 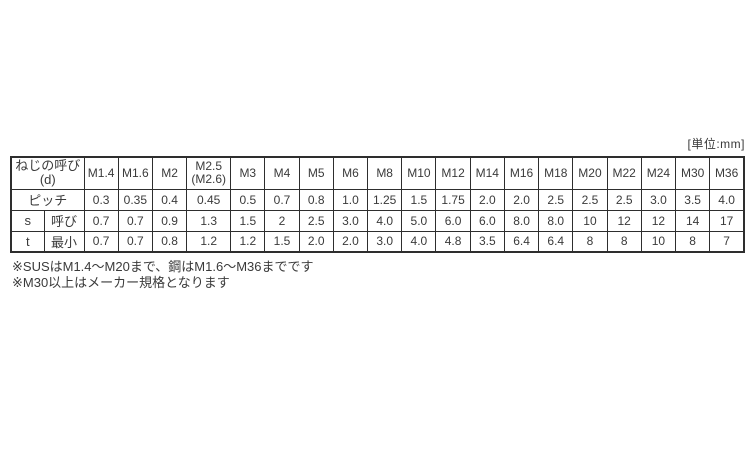 What do you see at coordinates (350, 173) in the screenshot?
I see `column-header: M6` at bounding box center [350, 173].